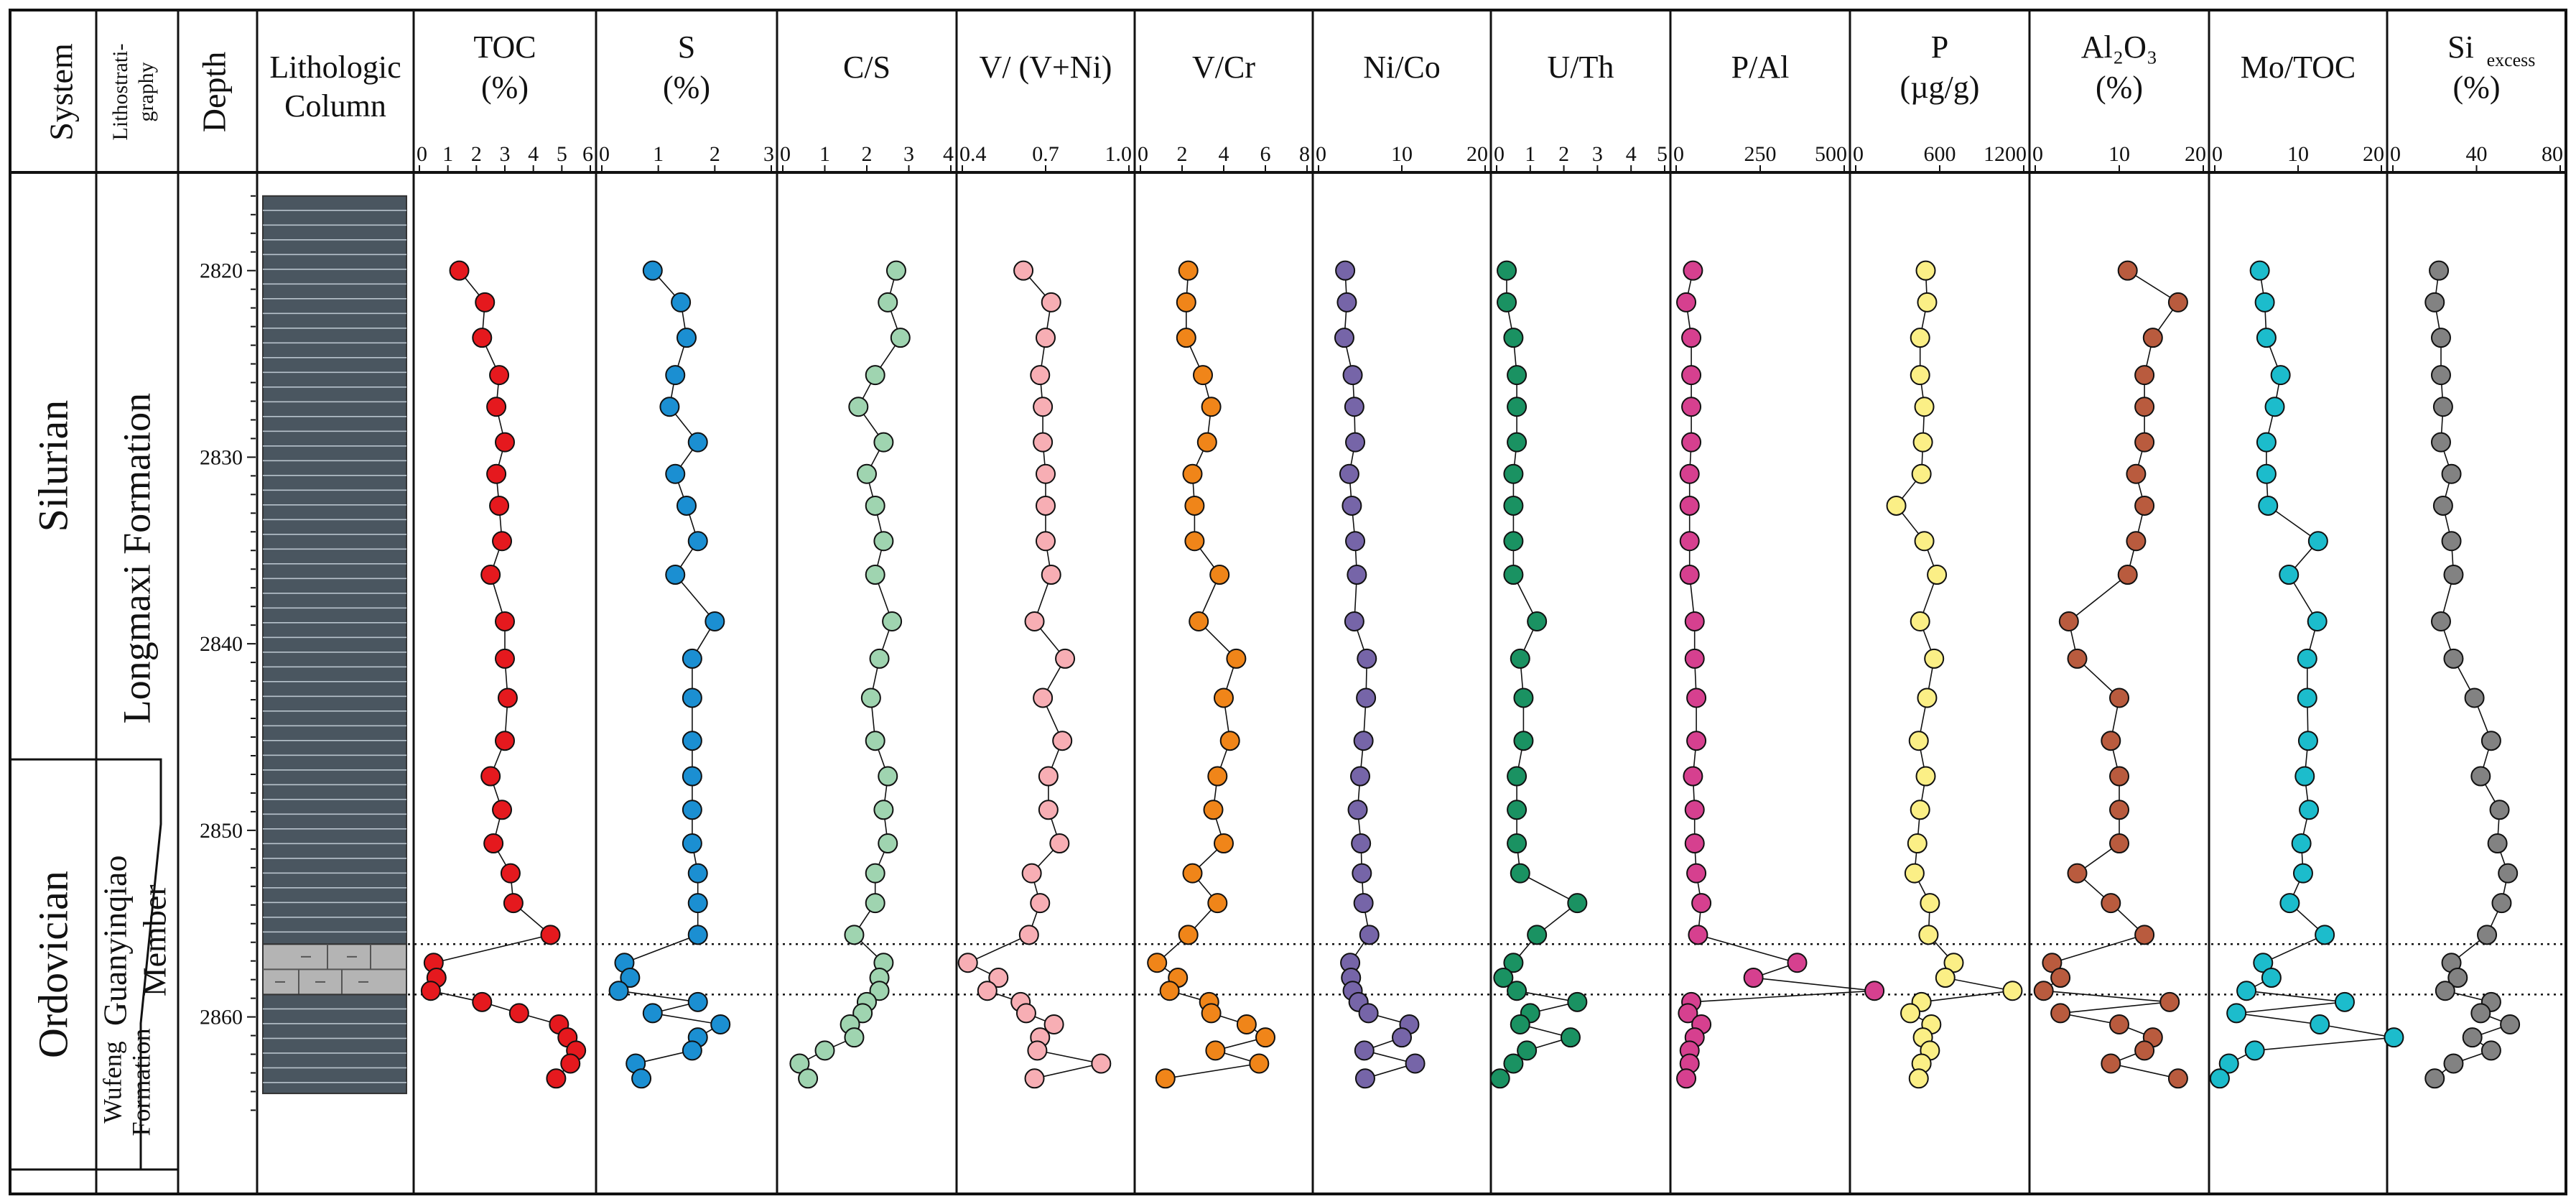 The image size is (2576, 1204). I want to click on series-line-S, so click(670, 674).